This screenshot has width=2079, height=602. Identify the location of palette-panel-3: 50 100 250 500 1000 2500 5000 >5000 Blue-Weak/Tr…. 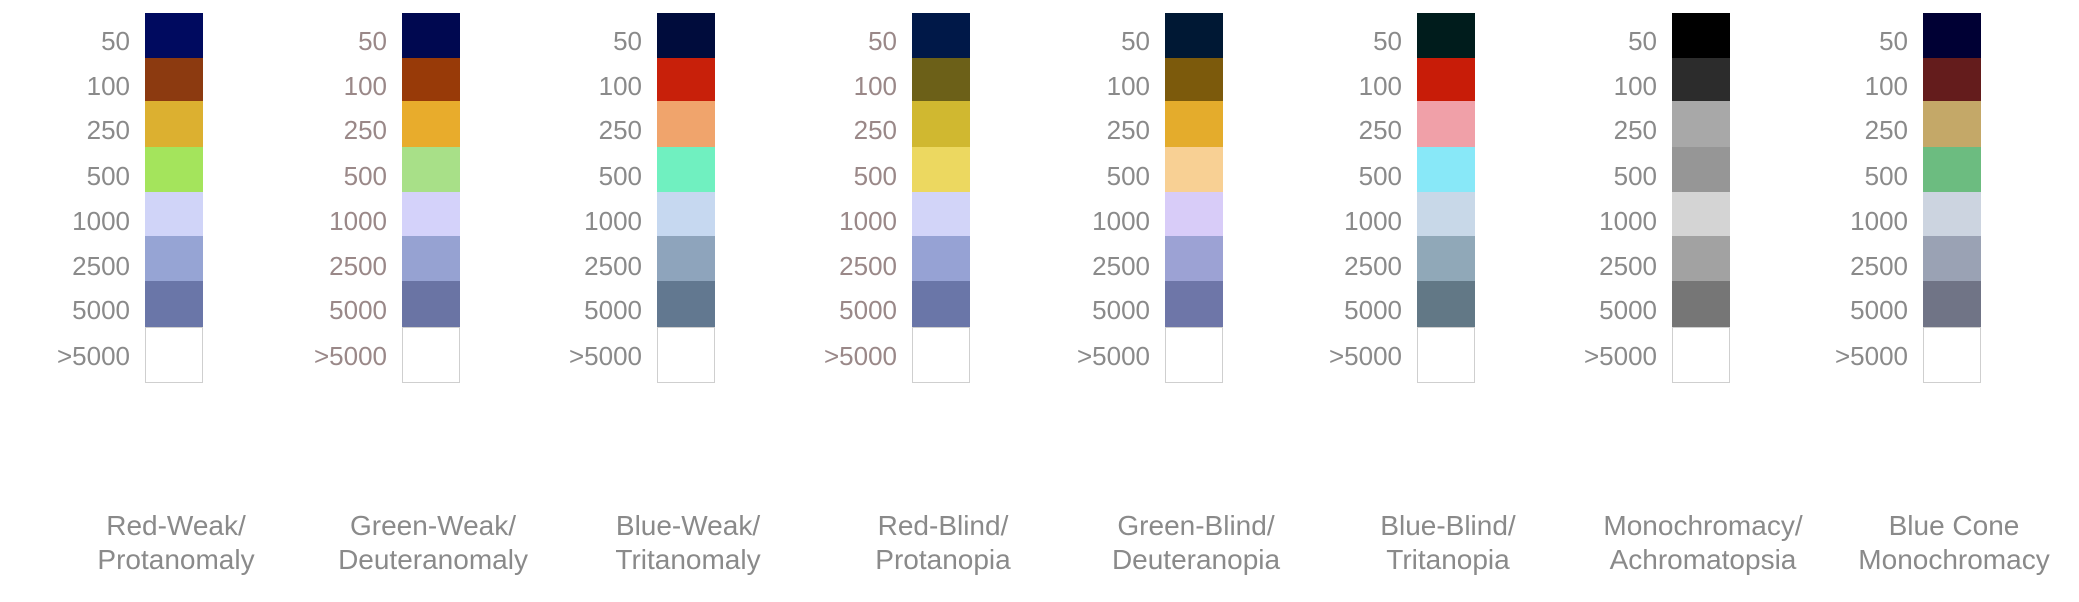
(677, 301).